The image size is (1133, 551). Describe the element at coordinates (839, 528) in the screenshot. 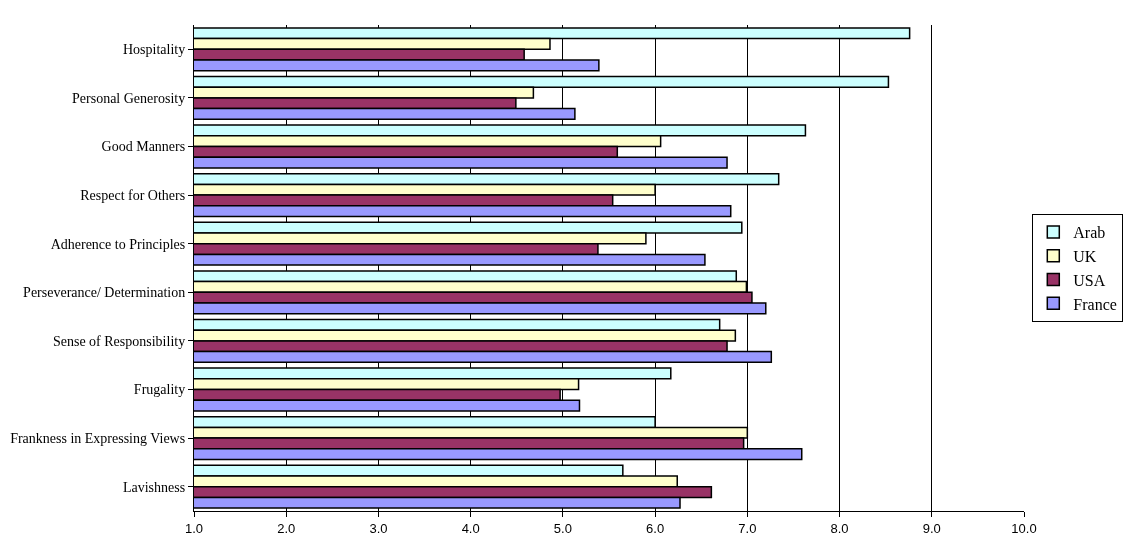

I see `x-tick-label: 8.0` at that location.